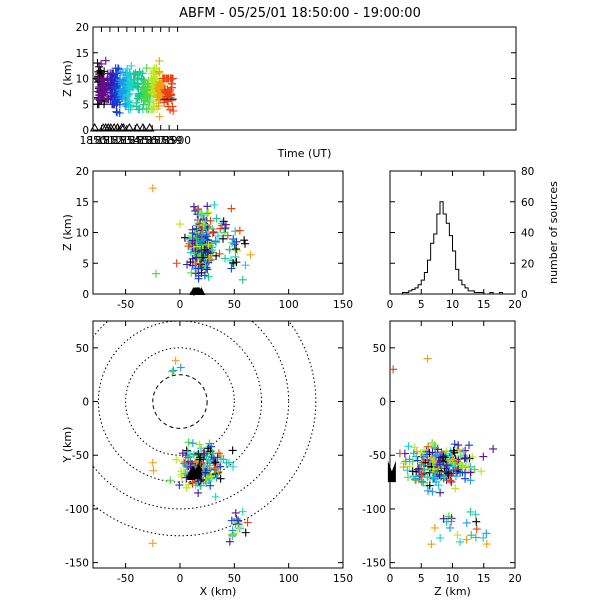 This screenshot has height=600, width=600. I want to click on y-axis-label: Z (km), so click(67, 78).